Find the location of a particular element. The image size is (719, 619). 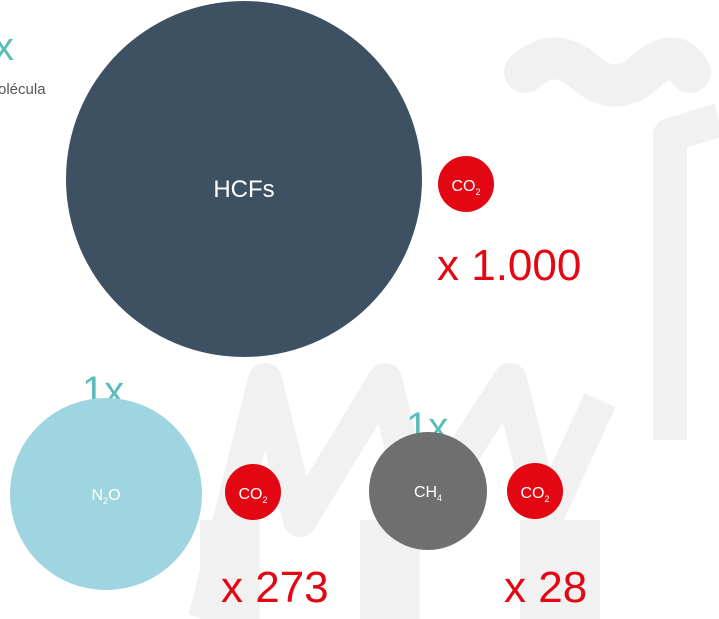

ch4-main: CH is located at coordinates (425, 492).